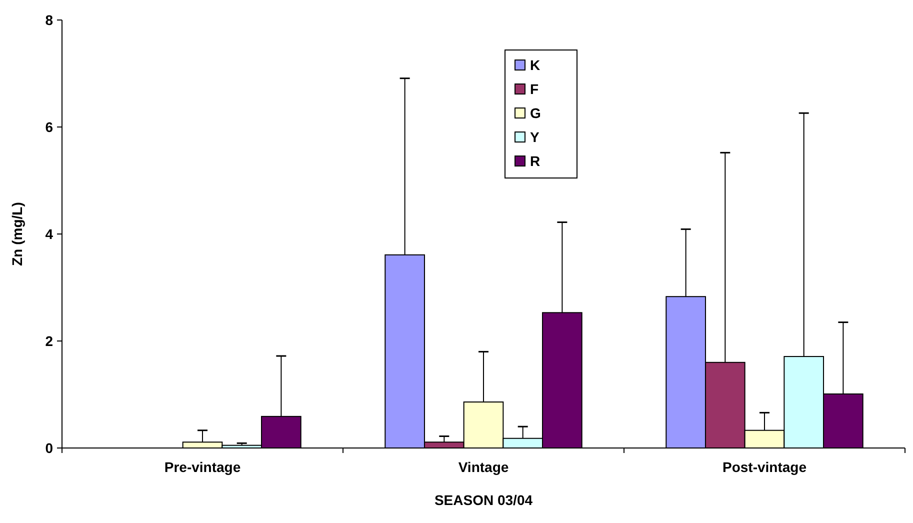  What do you see at coordinates (483, 467) in the screenshot?
I see `x-tick-label: Vintage` at bounding box center [483, 467].